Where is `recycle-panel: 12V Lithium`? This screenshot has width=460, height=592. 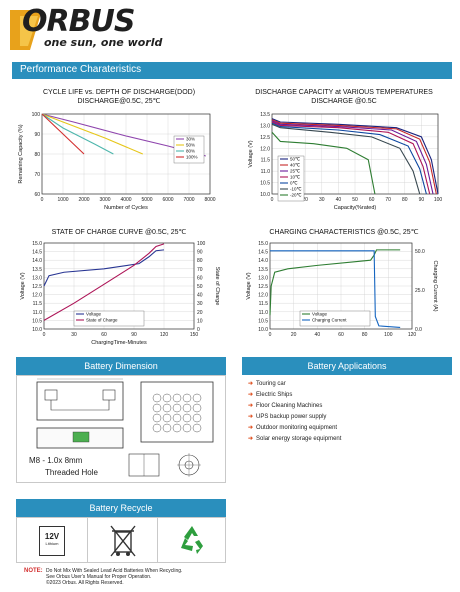 recycle-panel: 12V Lithium is located at coordinates (121, 540).